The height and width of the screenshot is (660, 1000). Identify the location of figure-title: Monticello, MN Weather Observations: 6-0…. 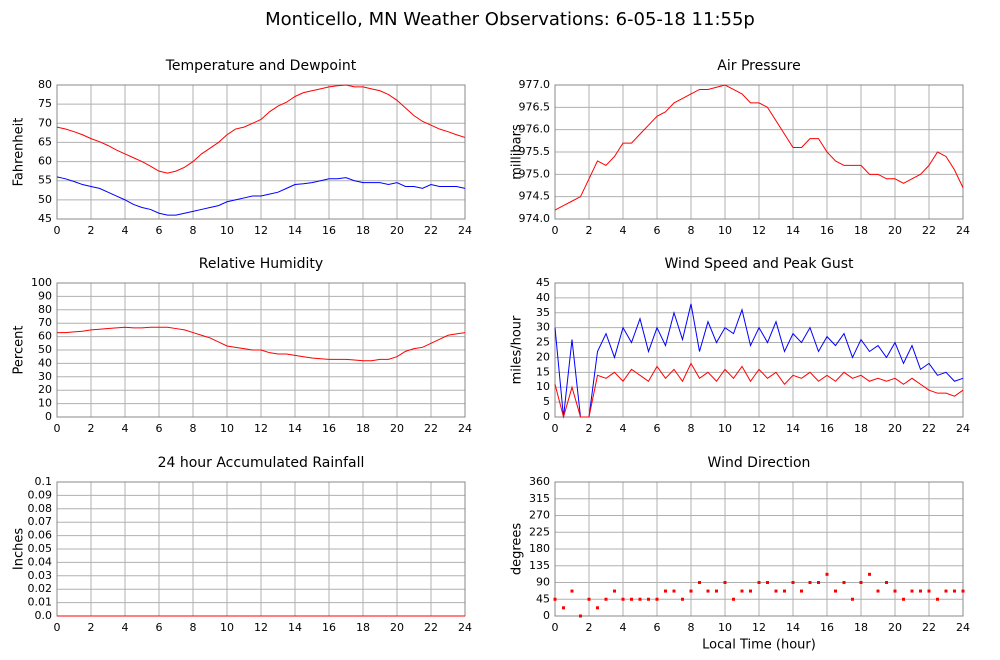
(510, 19).